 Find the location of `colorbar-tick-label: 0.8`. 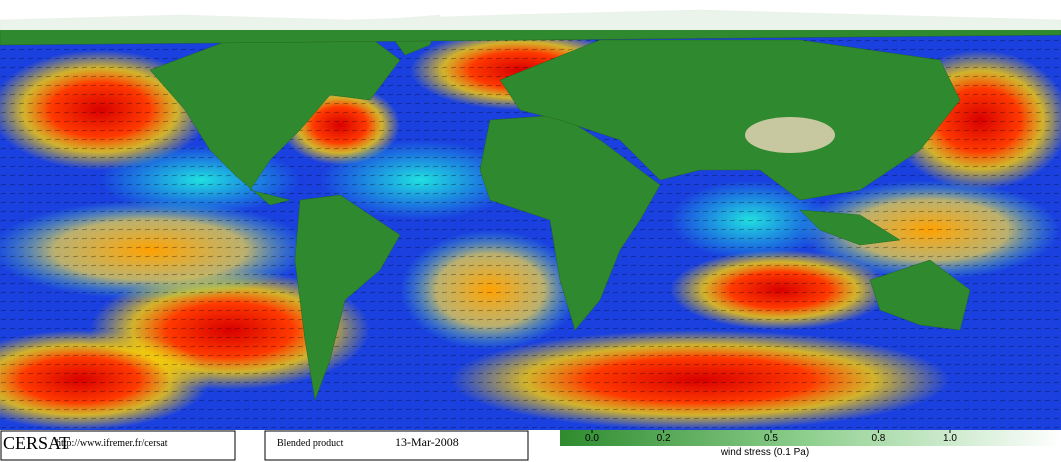

colorbar-tick-label: 0.8 is located at coordinates (878, 438).